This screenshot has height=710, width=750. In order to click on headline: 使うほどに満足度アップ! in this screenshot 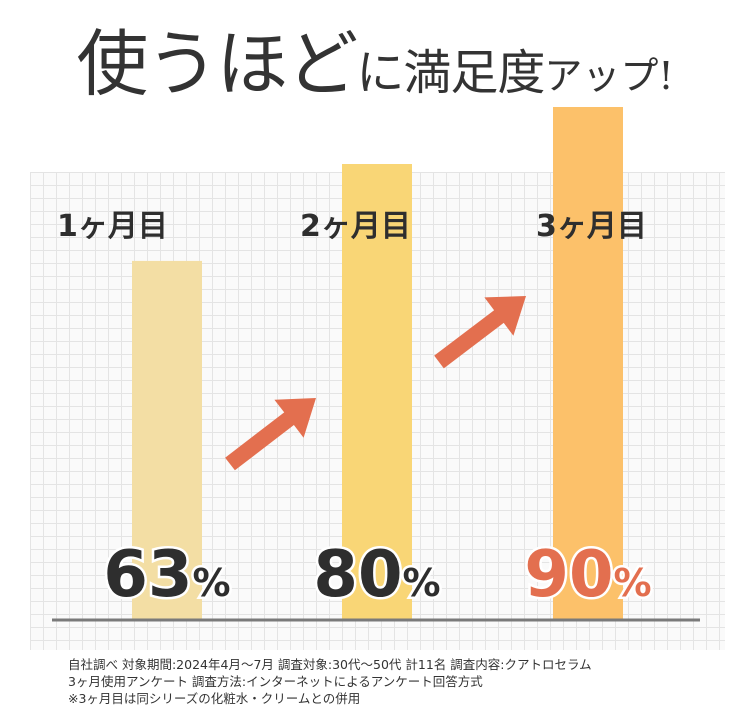, I will do `click(375, 64)`.